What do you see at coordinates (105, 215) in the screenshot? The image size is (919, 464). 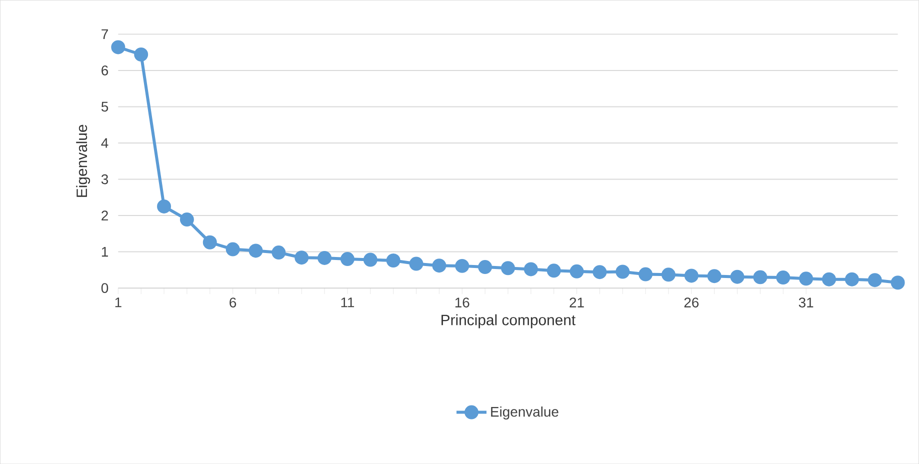 I see `y-tick-label: 2` at bounding box center [105, 215].